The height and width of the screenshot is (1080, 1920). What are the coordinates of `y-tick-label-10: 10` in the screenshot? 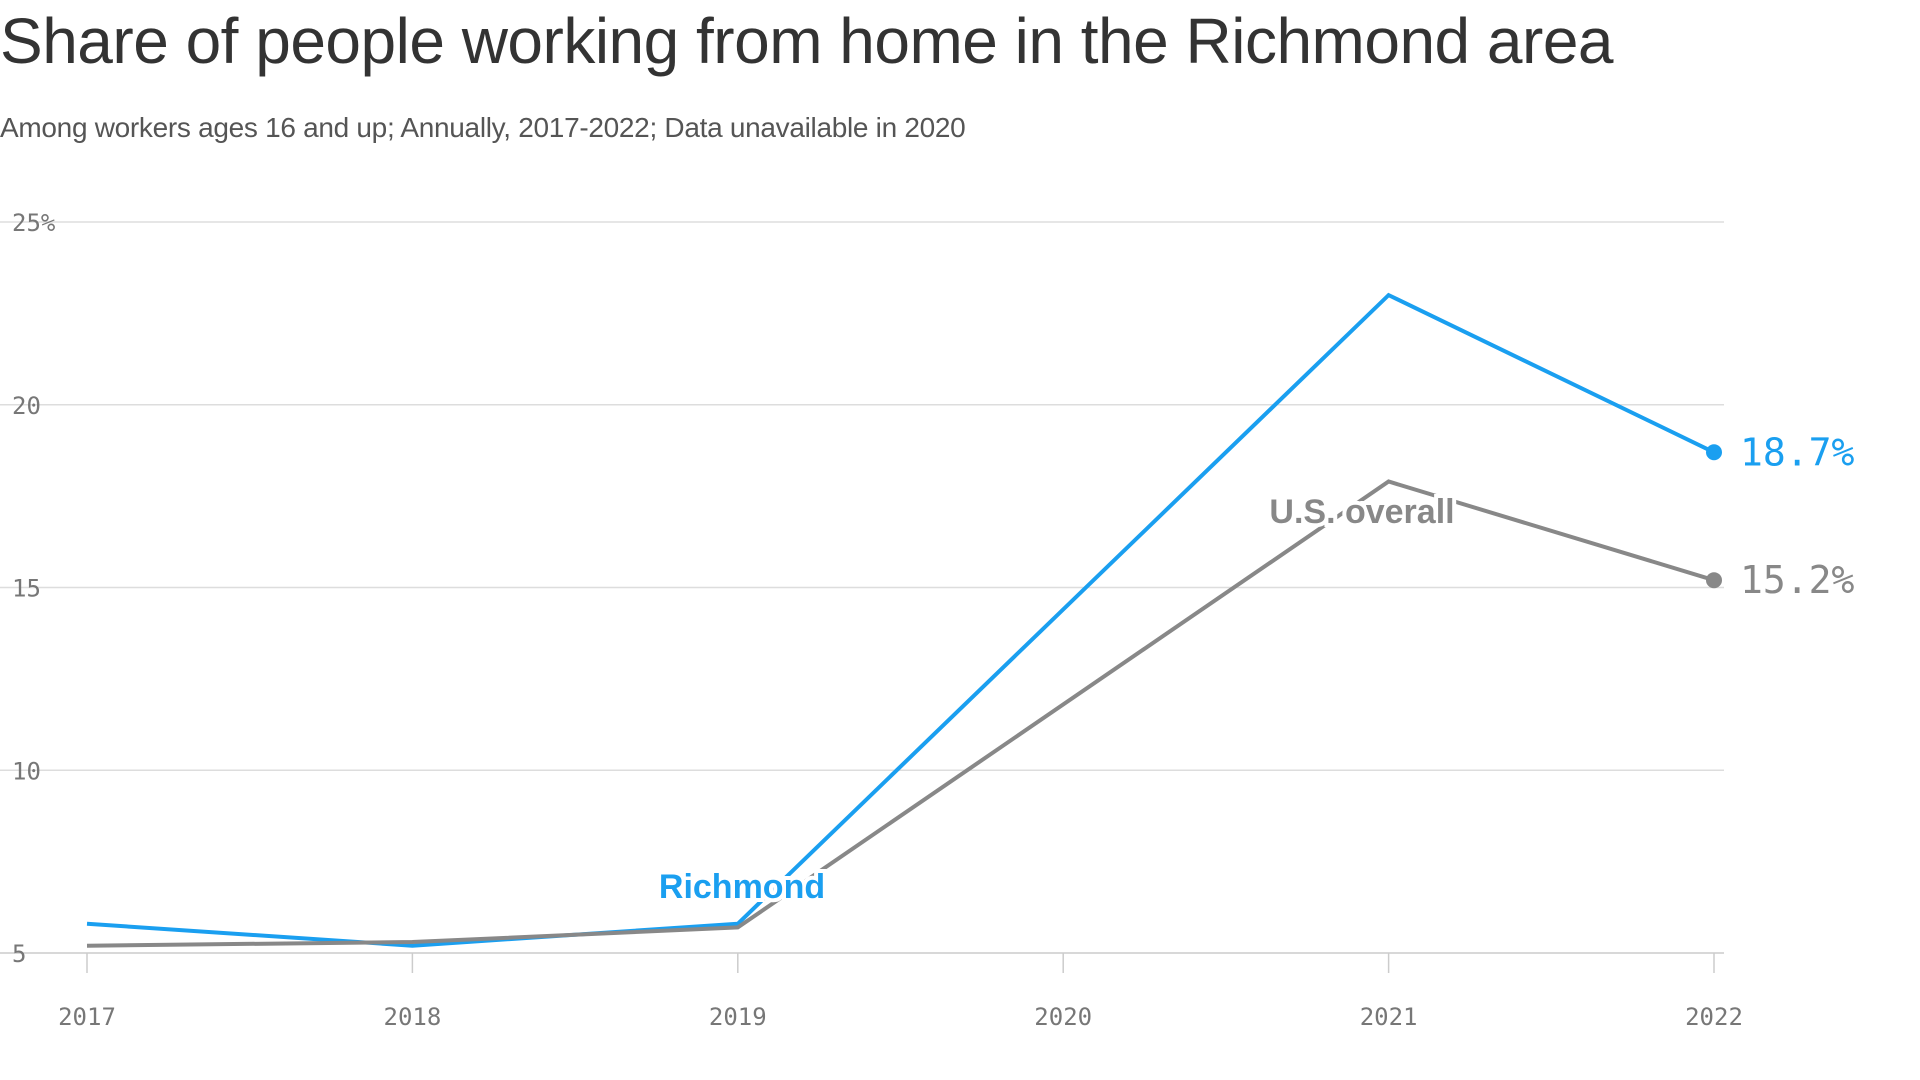 It's located at (26, 771).